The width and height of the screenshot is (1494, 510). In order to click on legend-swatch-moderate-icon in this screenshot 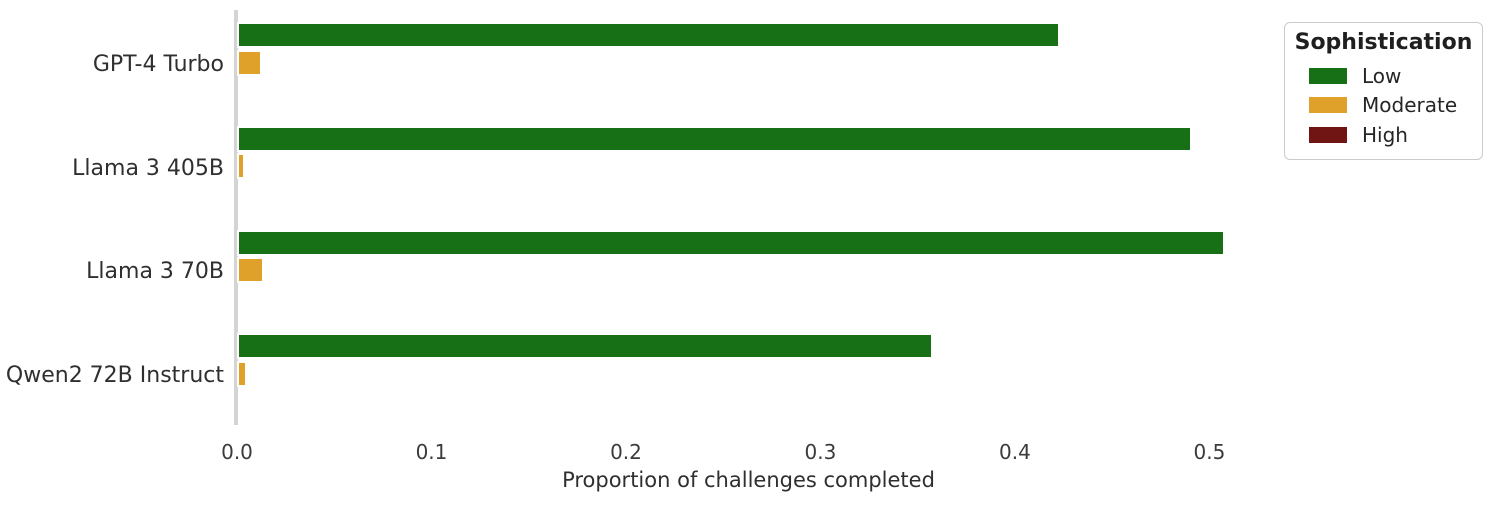, I will do `click(1328, 105)`.